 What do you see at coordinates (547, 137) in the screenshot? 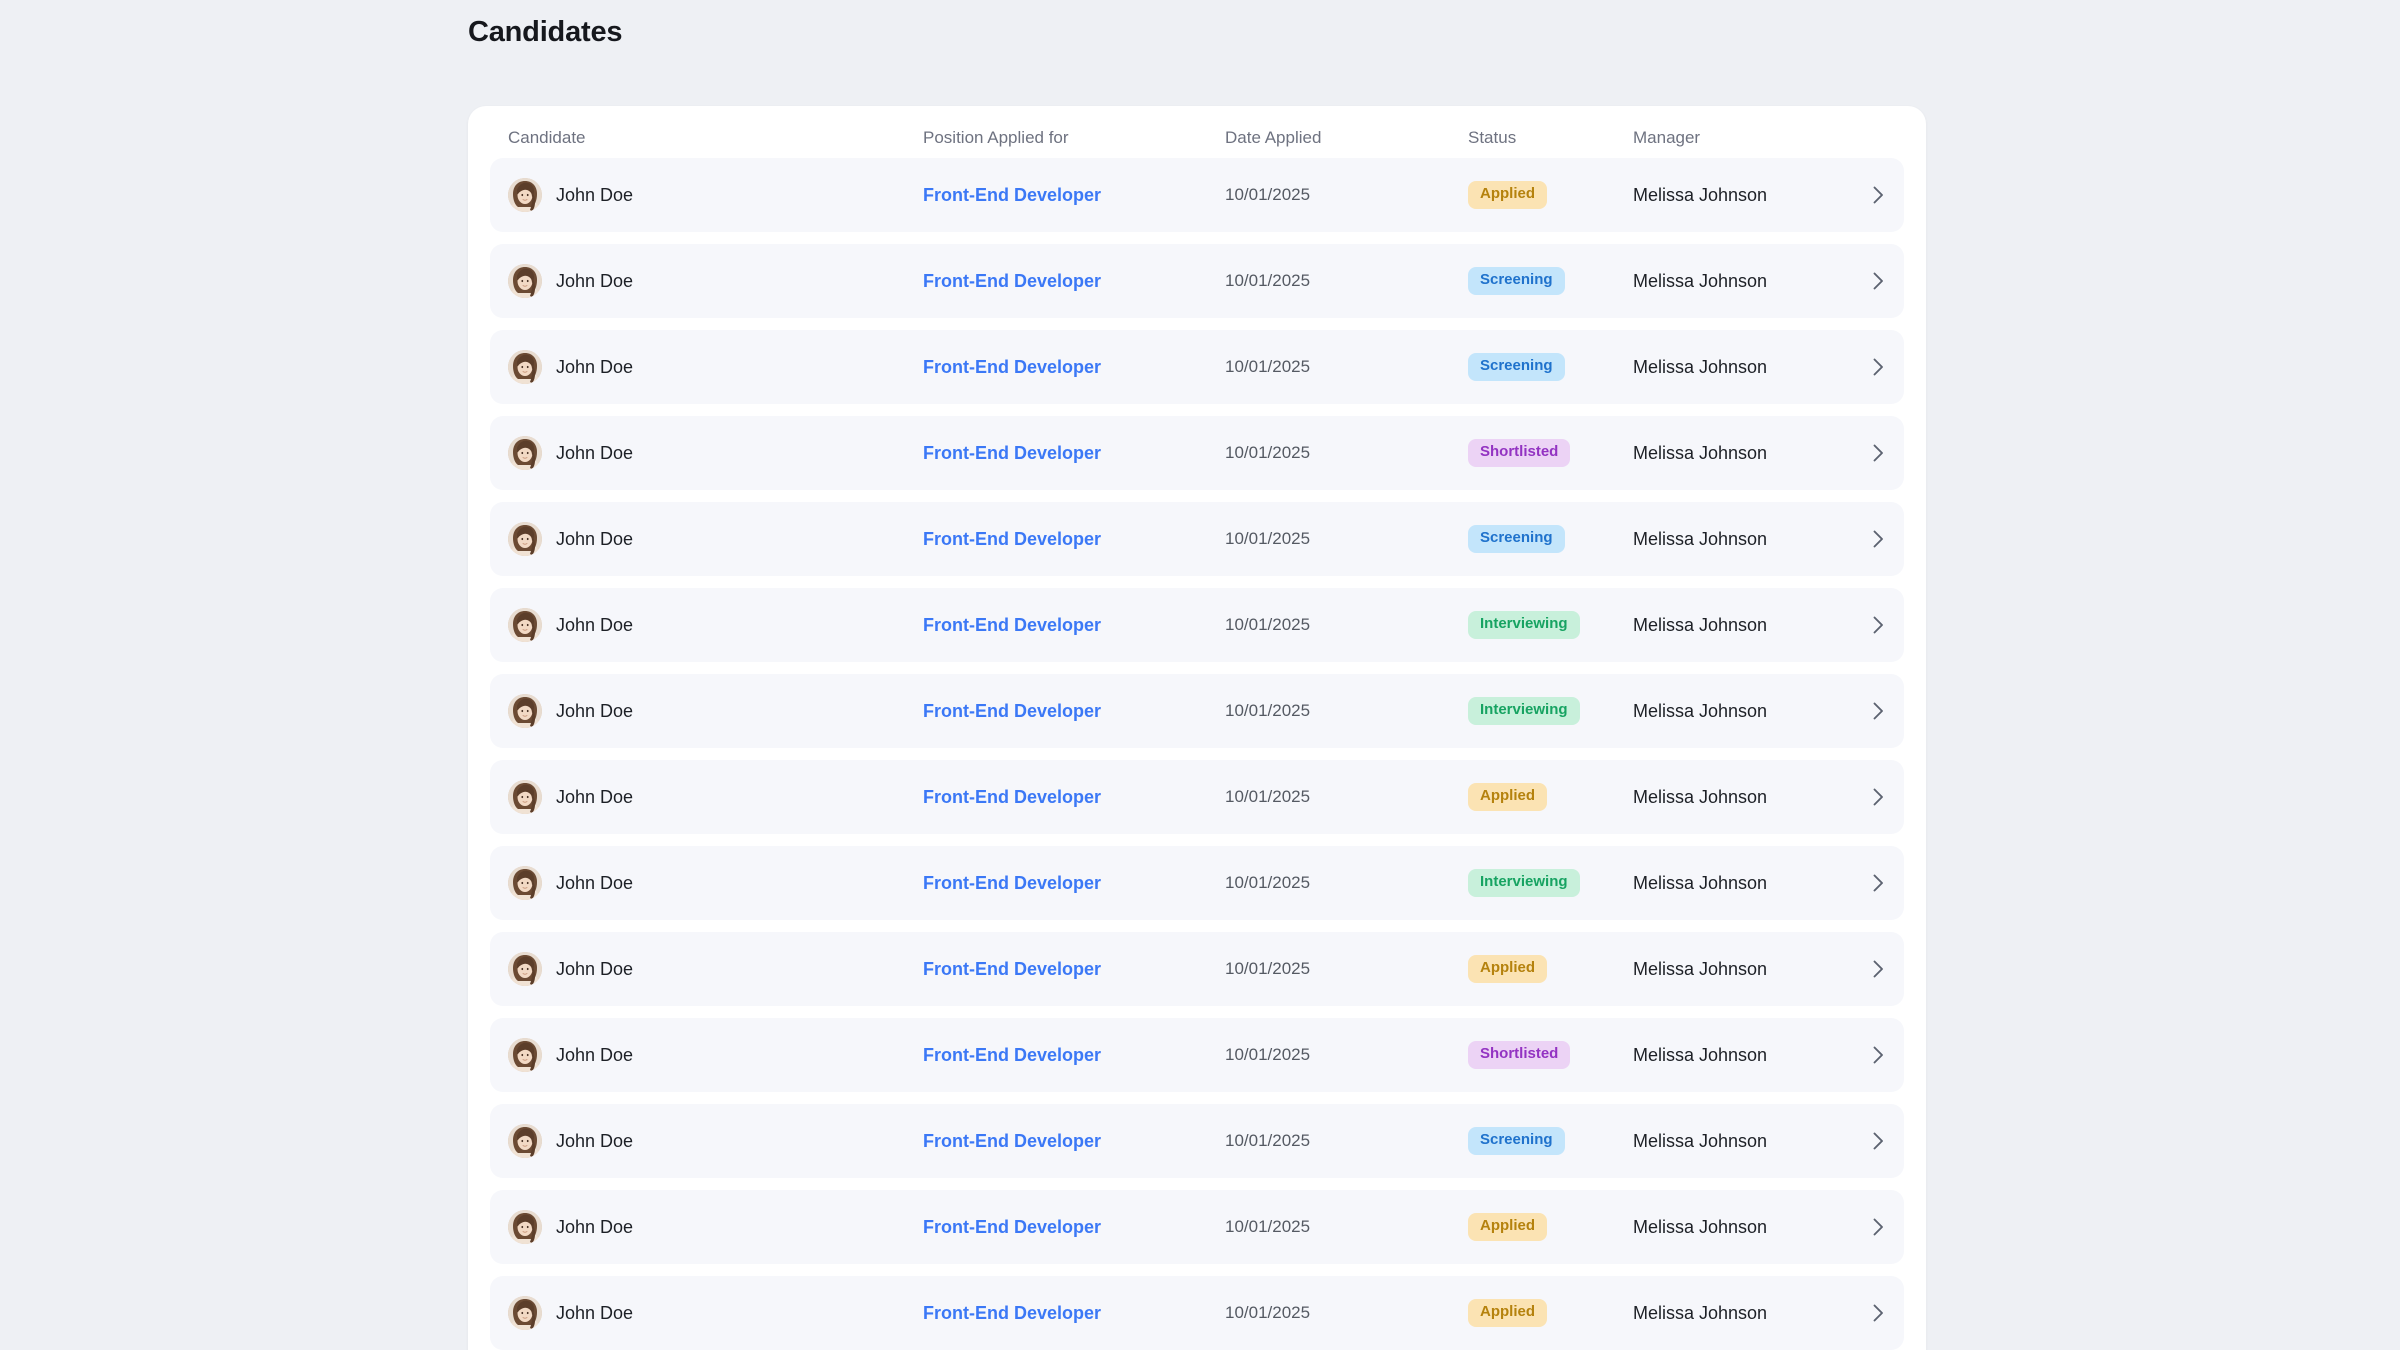
I see `column-header-candidate: Candidate` at bounding box center [547, 137].